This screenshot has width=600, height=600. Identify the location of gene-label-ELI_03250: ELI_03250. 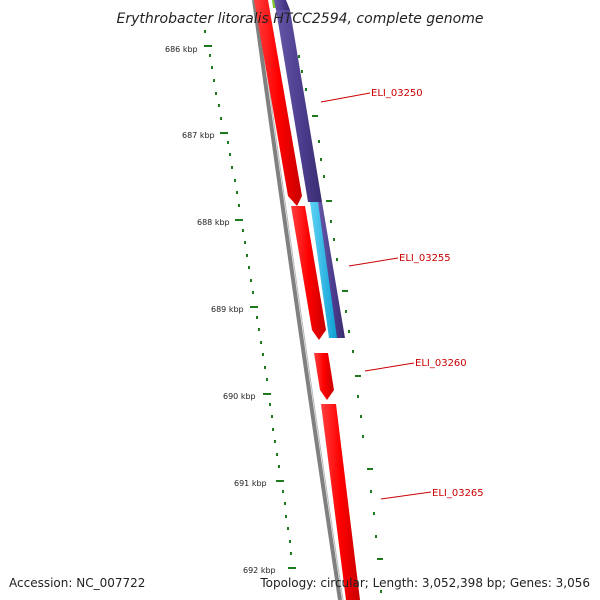
(397, 93).